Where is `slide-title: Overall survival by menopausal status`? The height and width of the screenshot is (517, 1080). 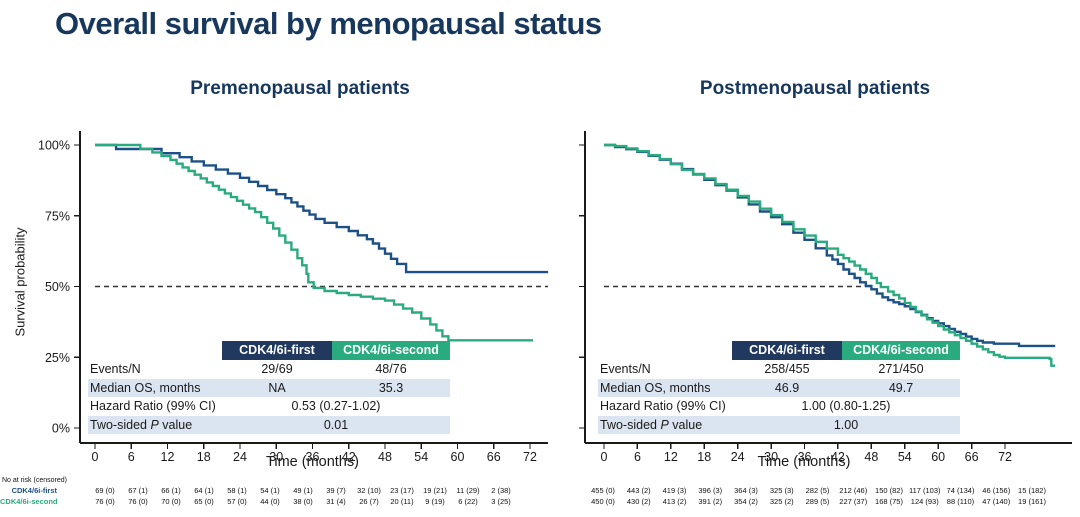 slide-title: Overall survival by menopausal status is located at coordinates (328, 23).